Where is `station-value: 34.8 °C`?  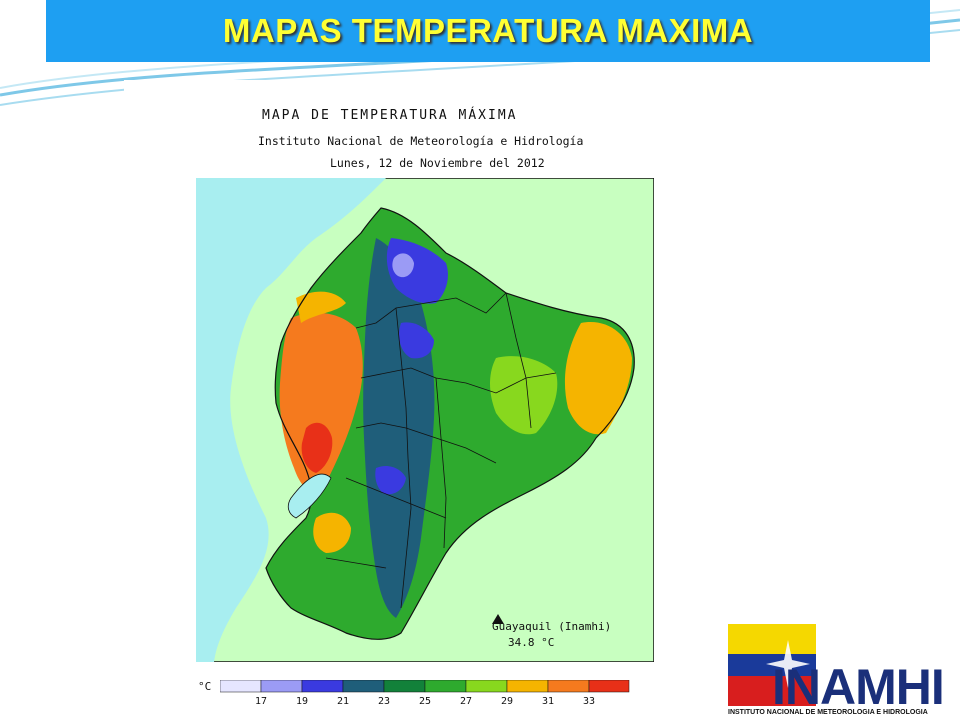
station-value: 34.8 °C is located at coordinates (531, 642).